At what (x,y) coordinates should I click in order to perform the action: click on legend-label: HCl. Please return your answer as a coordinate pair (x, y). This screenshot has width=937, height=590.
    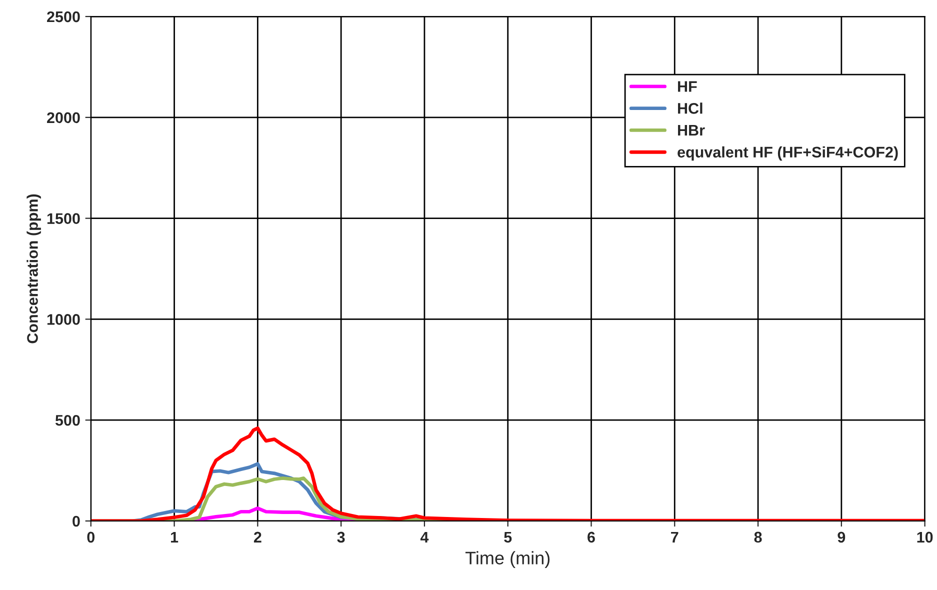
    Looking at the image, I should click on (690, 108).